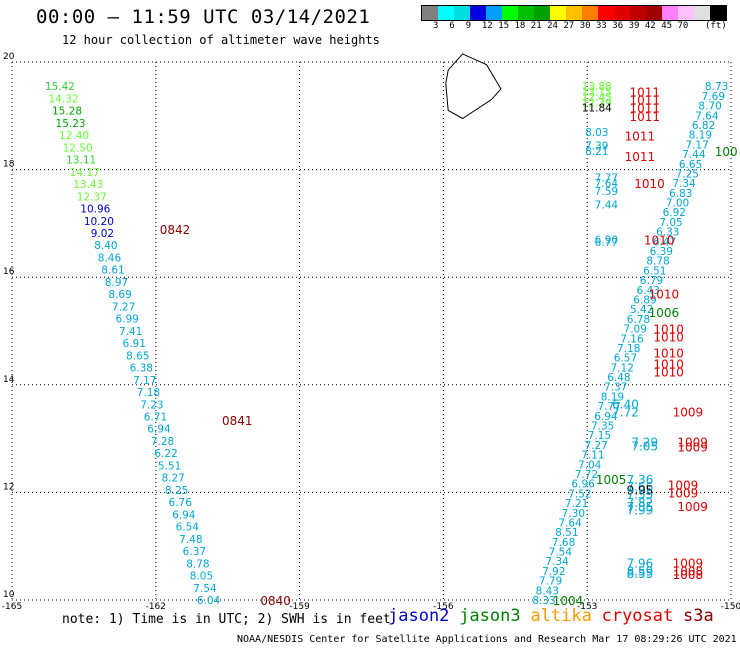  Describe the element at coordinates (644, 447) in the screenshot. I see `time-label: 7.05` at that location.